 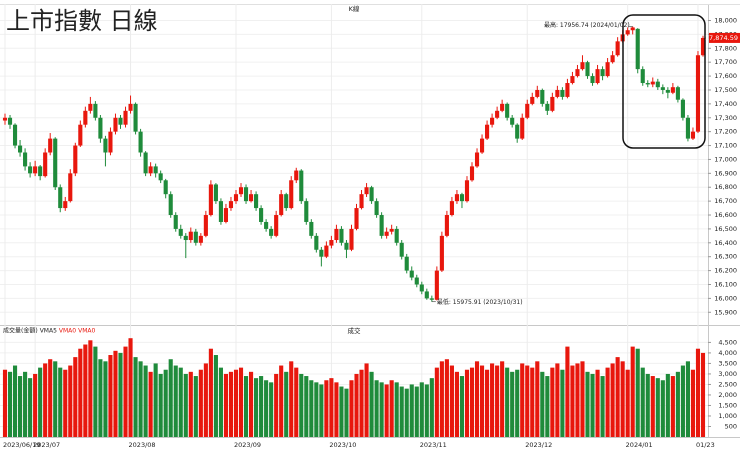 I want to click on y-tick-label: 16,400, so click(x=725, y=243).